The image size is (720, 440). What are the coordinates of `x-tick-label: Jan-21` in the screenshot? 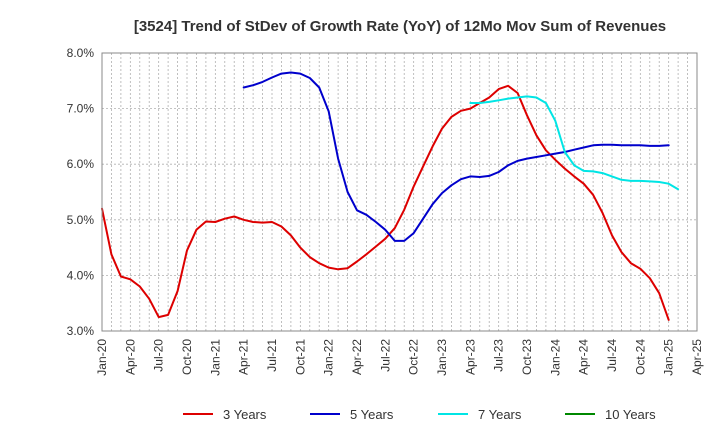 It's located at (215, 357).